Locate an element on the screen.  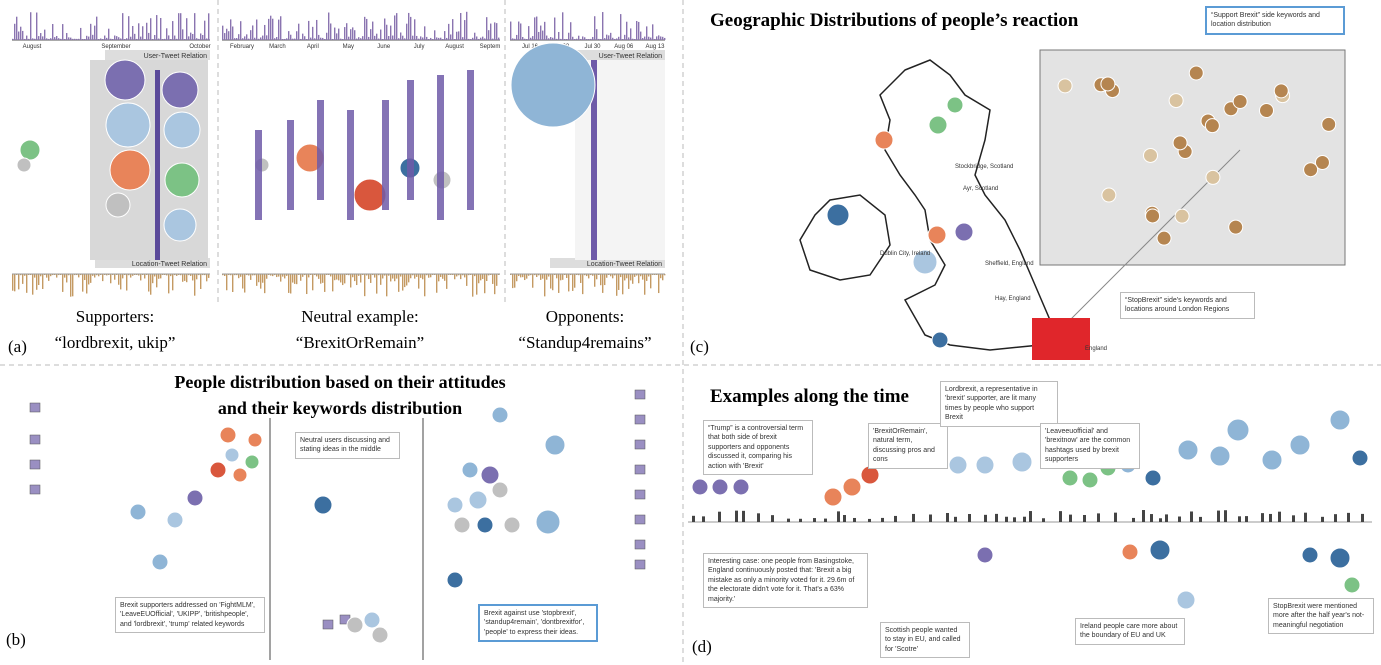
month-label: Jul 16 is located at coordinates (530, 47).